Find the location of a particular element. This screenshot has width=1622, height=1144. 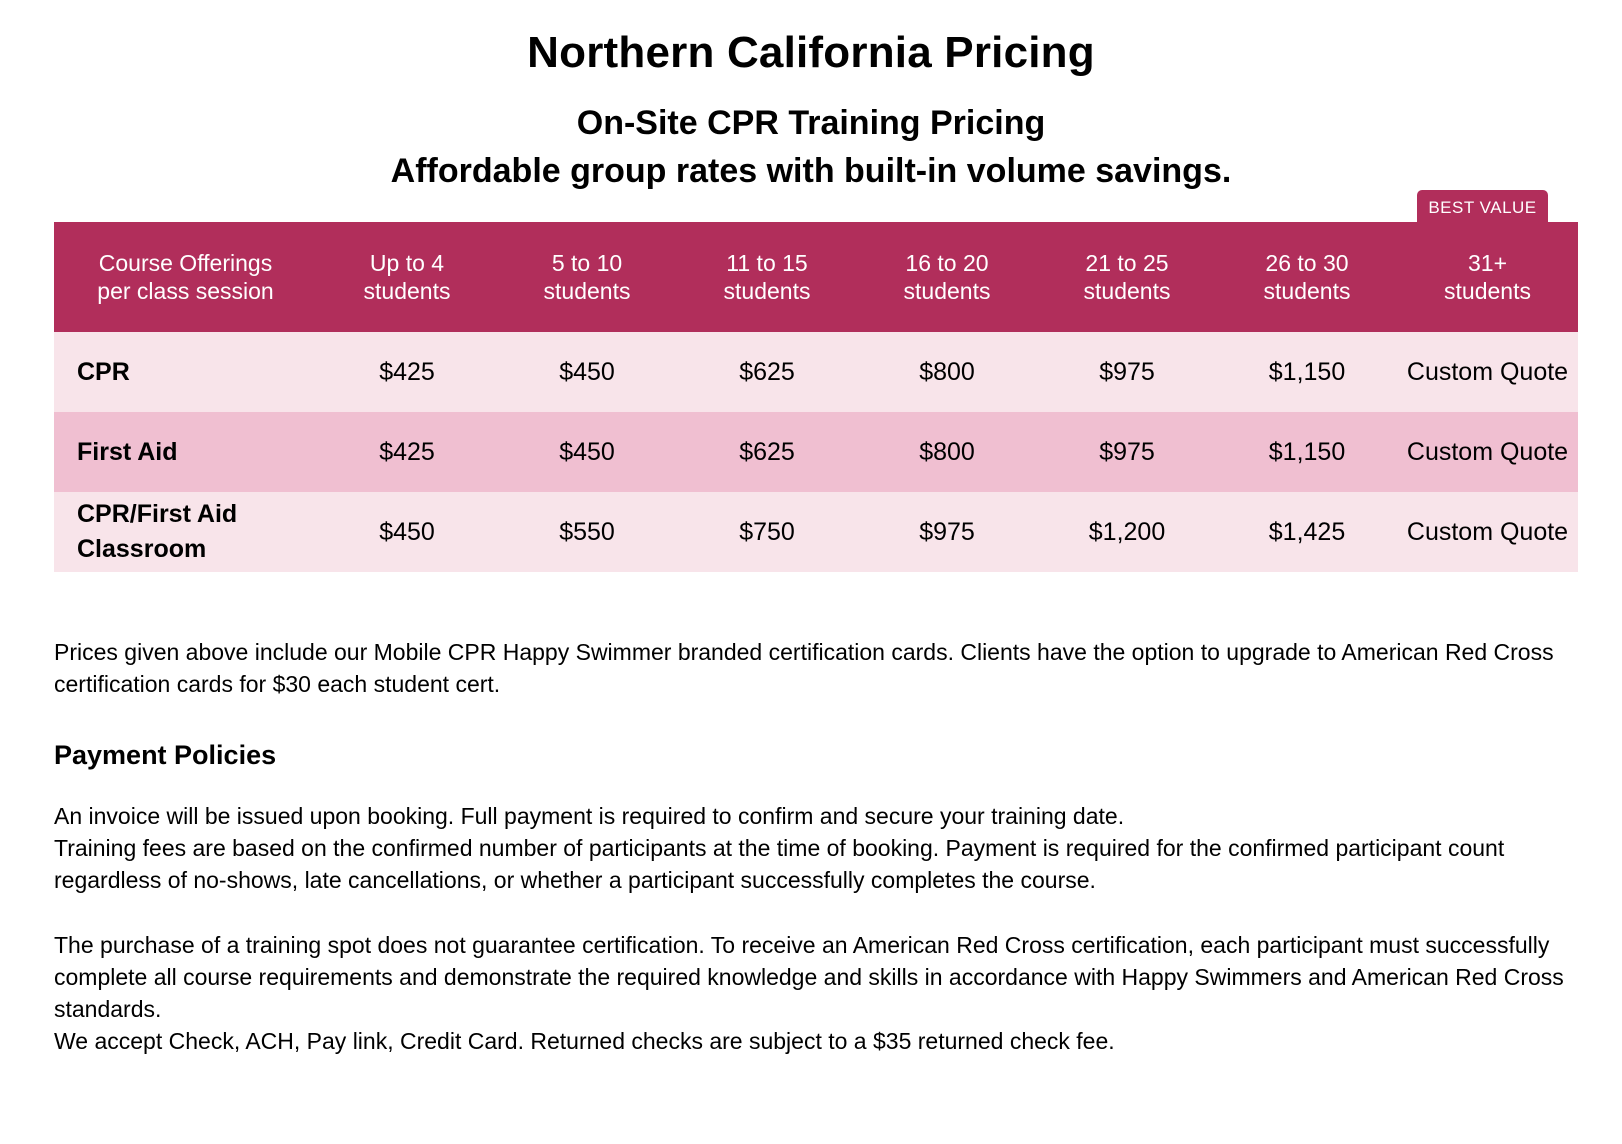

best-value-badge: BEST VALUE is located at coordinates (1482, 208).